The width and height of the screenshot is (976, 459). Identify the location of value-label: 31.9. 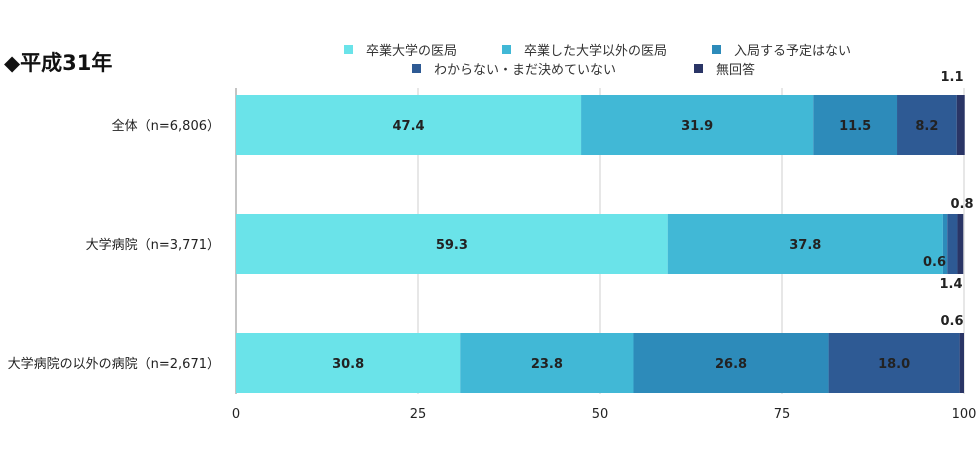
(697, 126).